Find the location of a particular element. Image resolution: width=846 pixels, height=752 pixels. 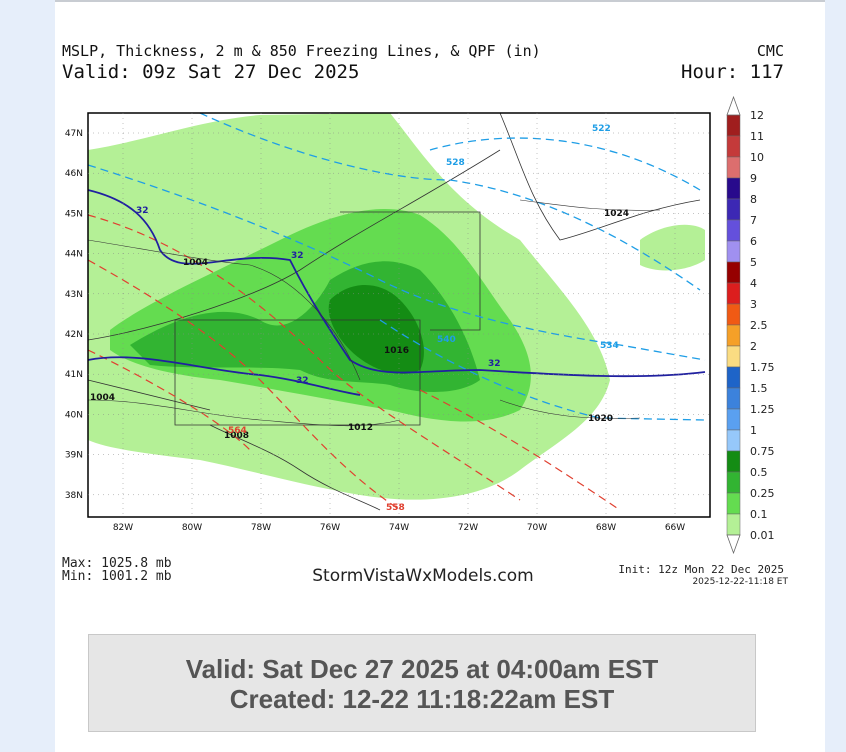

caption-valid: Valid: Sat Dec 27 2025 at 04:00am EST is located at coordinates (422, 669).